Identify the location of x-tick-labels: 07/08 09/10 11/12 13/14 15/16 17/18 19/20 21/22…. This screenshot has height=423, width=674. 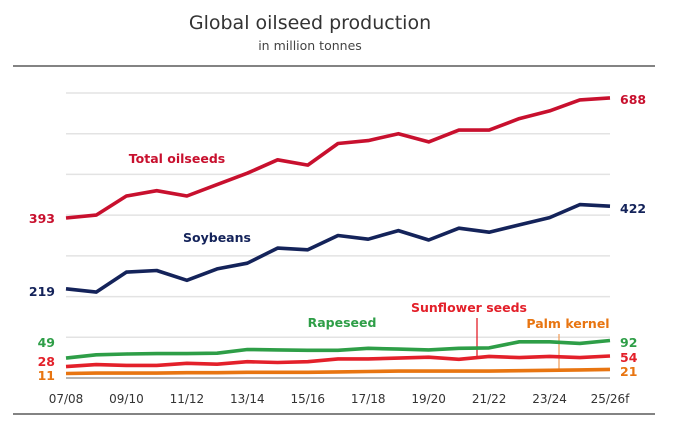
(339, 399).